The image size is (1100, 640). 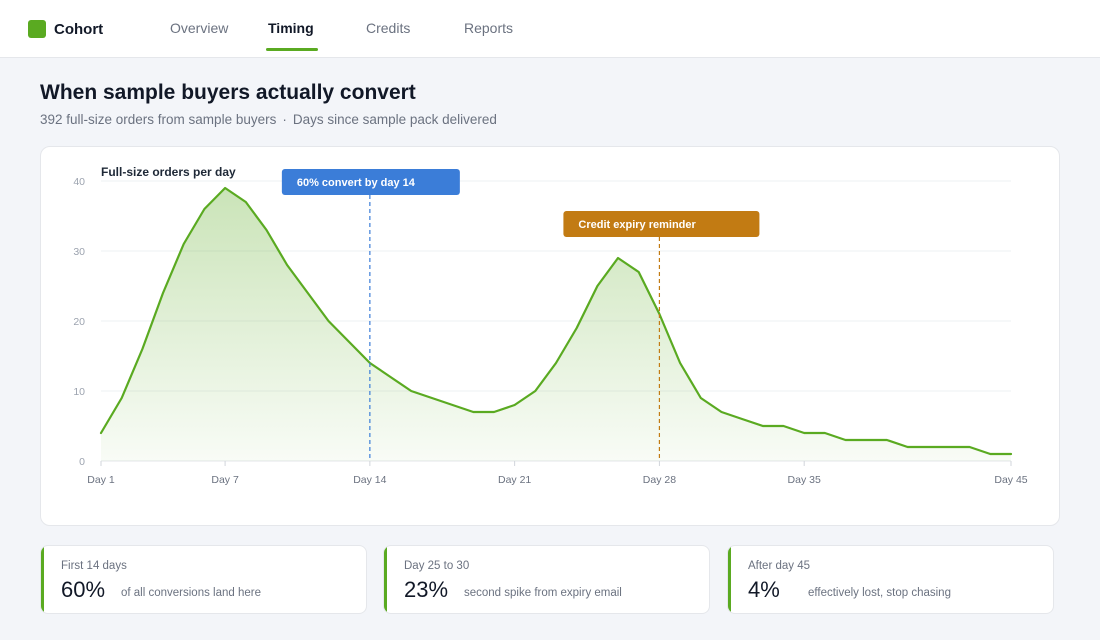 I want to click on tab-reports: Reports, so click(x=489, y=28).